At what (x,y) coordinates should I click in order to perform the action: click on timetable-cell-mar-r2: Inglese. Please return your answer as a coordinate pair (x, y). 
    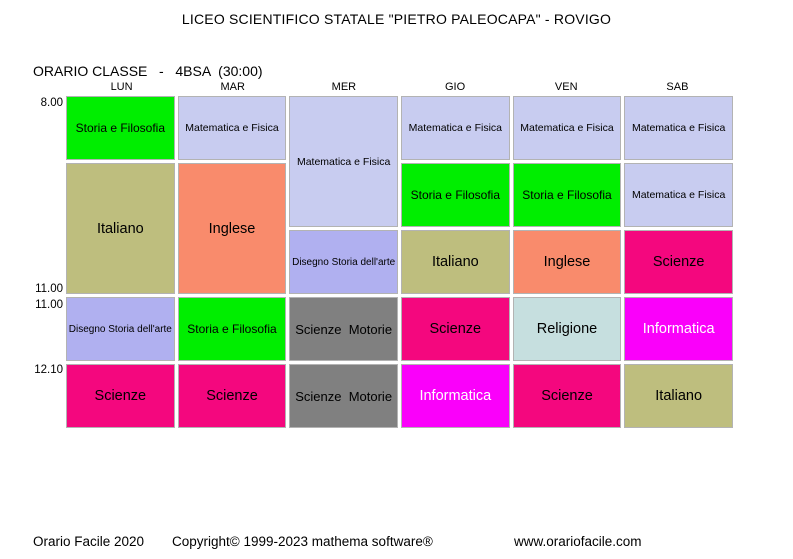
    Looking at the image, I should click on (232, 228).